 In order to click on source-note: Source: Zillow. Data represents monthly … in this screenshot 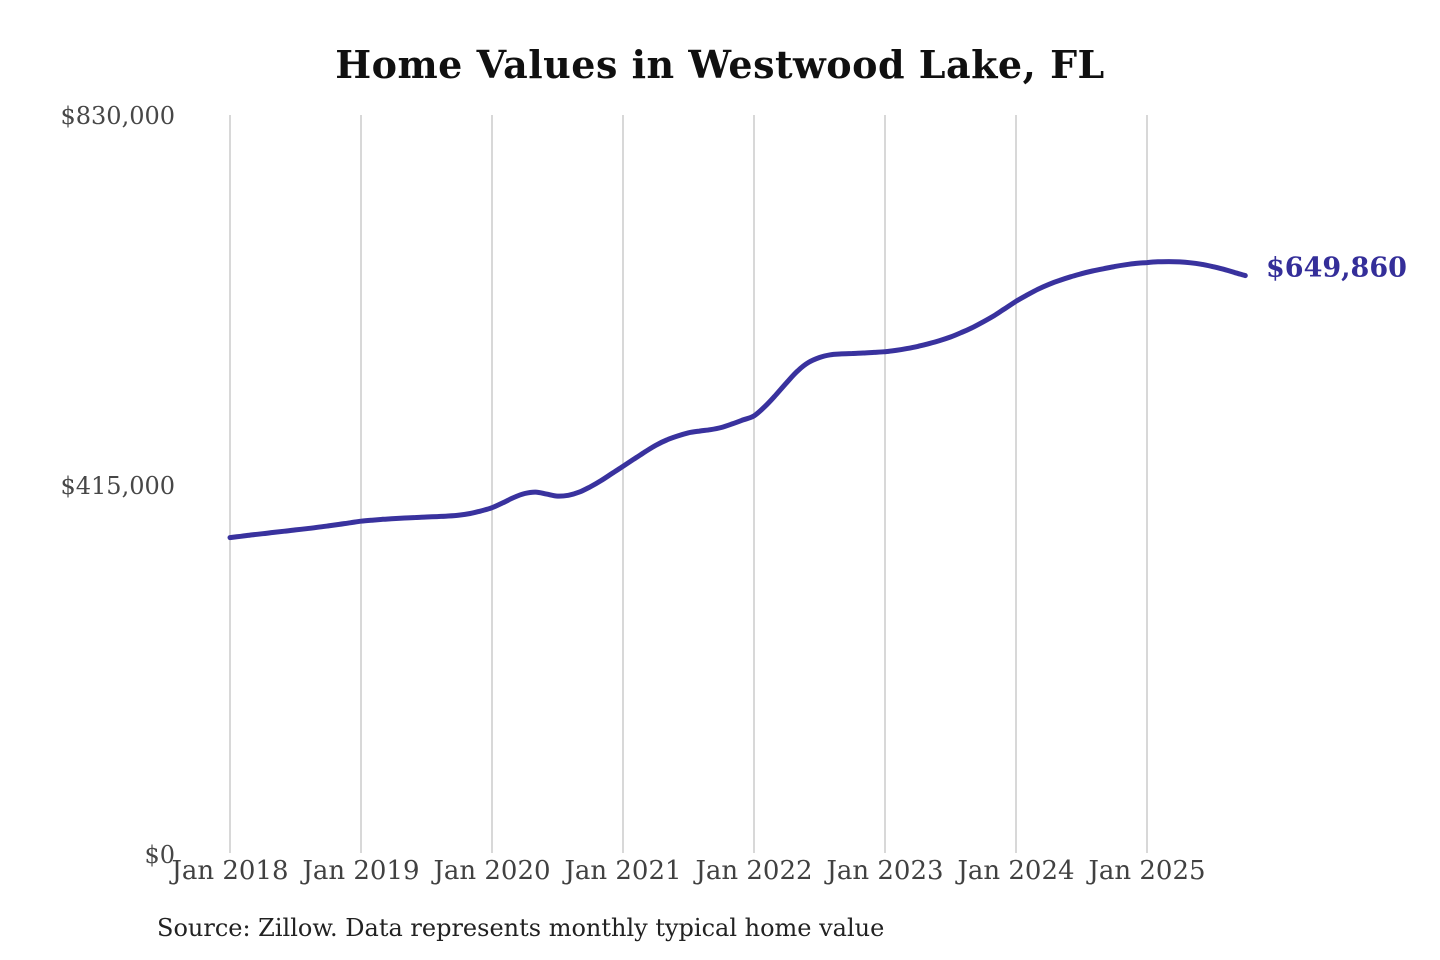, I will do `click(521, 928)`.